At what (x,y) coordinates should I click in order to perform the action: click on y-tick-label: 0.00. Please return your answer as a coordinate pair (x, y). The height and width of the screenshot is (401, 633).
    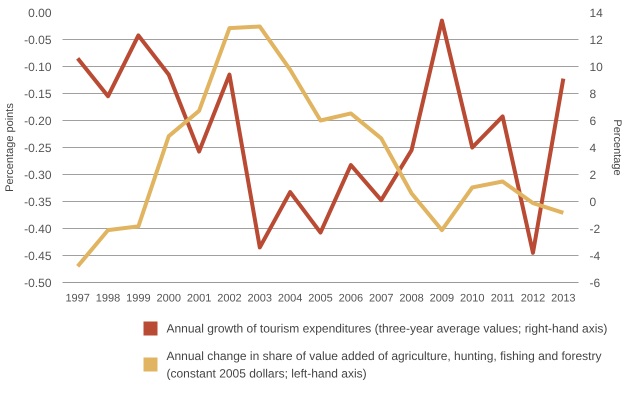
    Looking at the image, I should click on (40, 13).